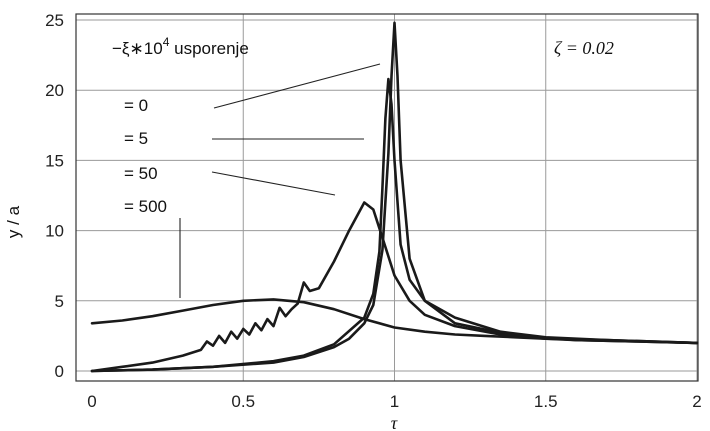  What do you see at coordinates (59, 371) in the screenshot?
I see `y-tick-label: 0` at bounding box center [59, 371].